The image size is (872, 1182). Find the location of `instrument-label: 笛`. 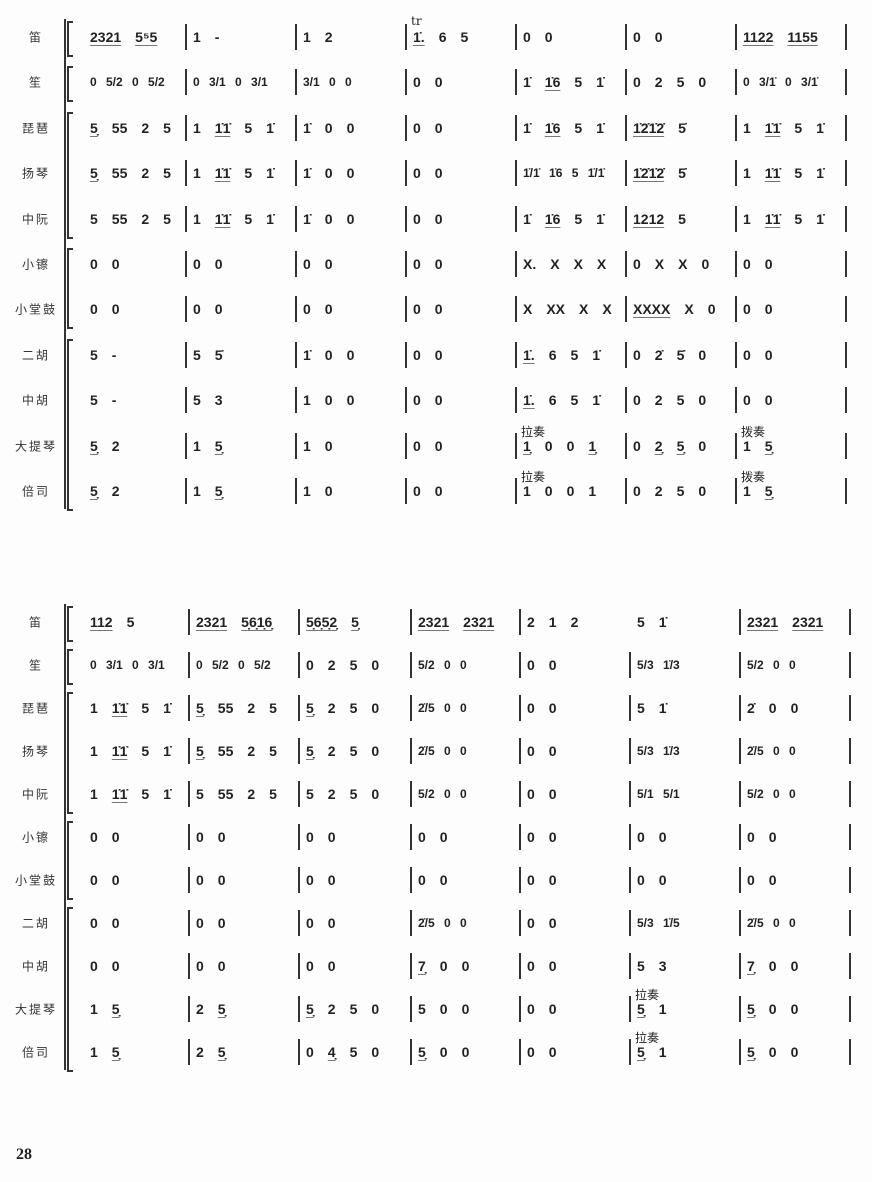

instrument-label: 笛 is located at coordinates (35, 622).